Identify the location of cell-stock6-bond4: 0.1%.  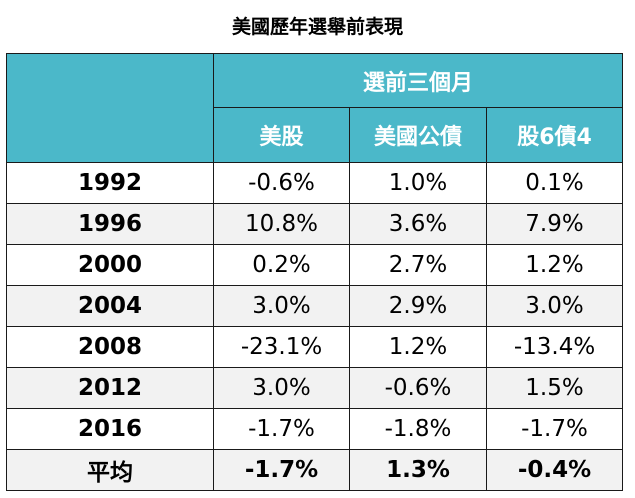
(554, 183).